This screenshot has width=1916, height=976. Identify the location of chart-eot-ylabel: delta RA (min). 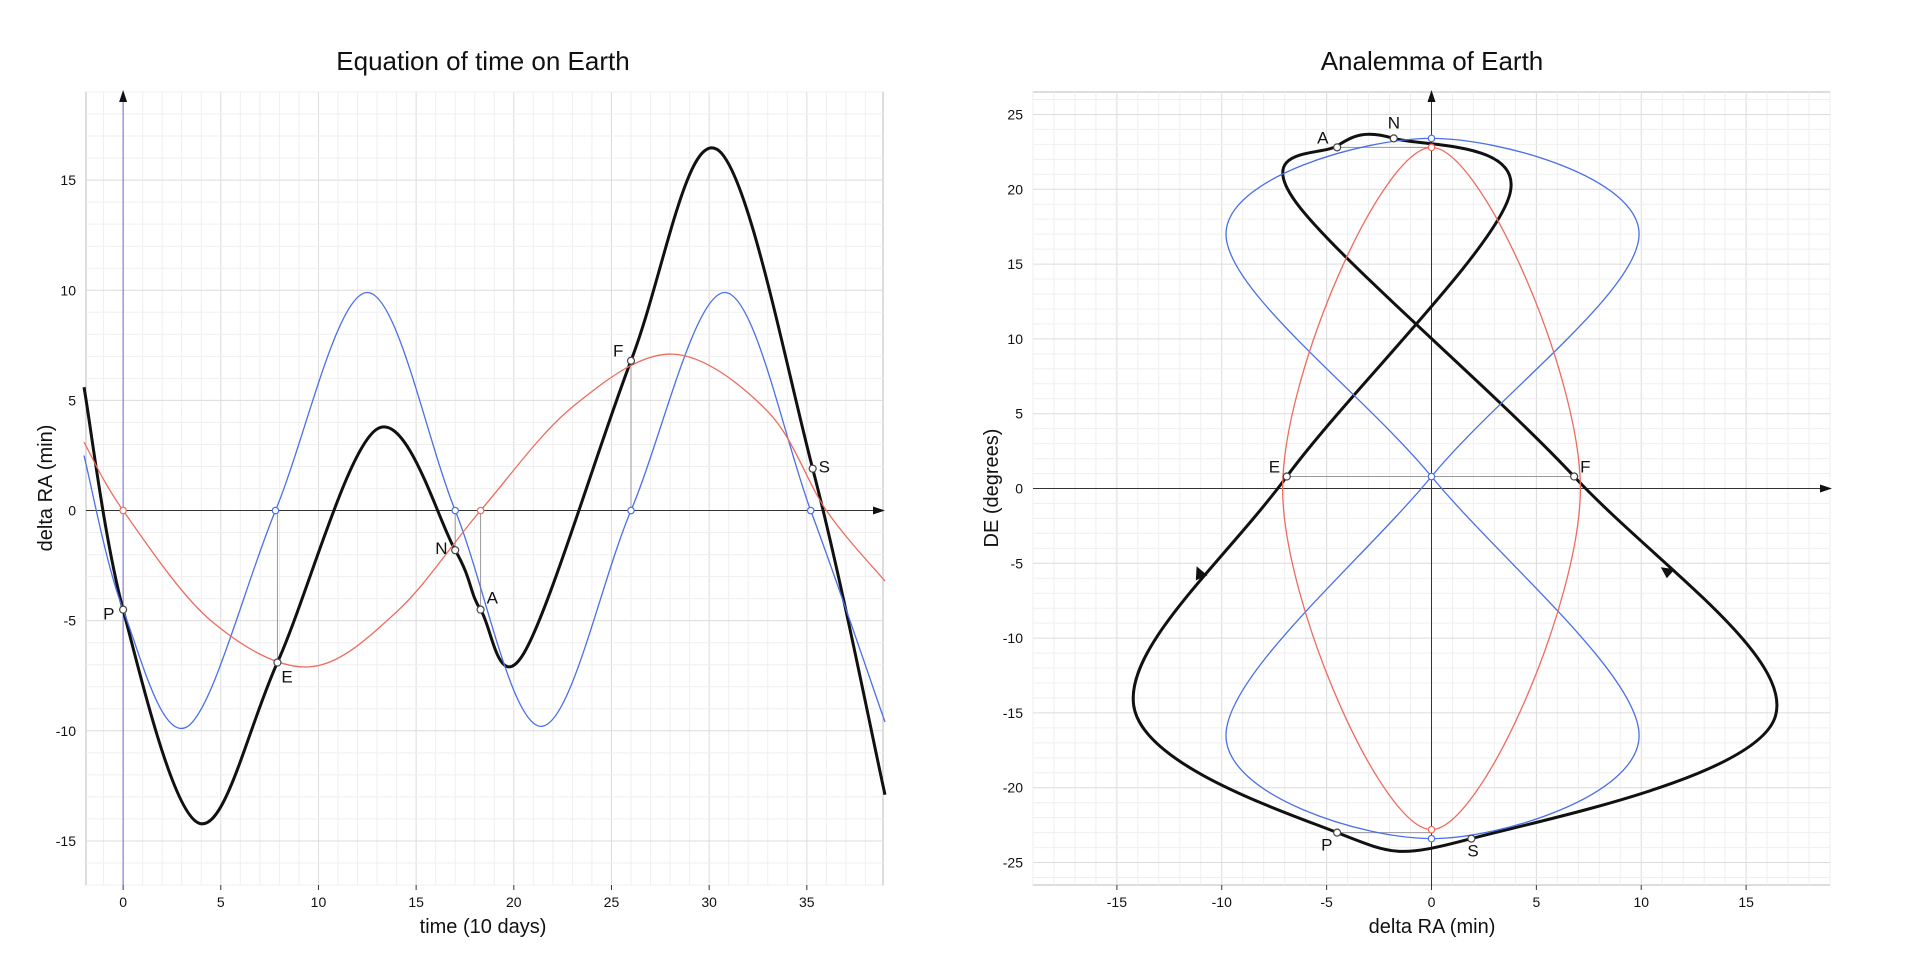
(46, 488).